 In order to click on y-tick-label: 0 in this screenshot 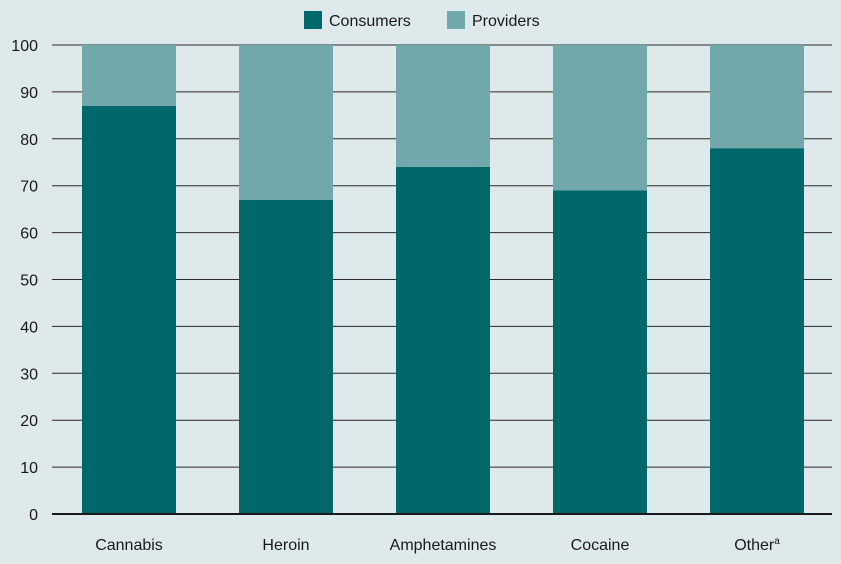, I will do `click(33, 515)`.